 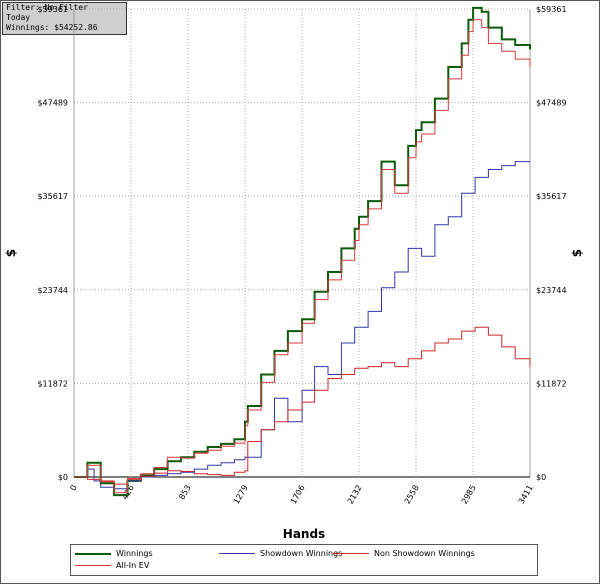 What do you see at coordinates (63, 477) in the screenshot?
I see `y-tick-label-left: $0` at bounding box center [63, 477].